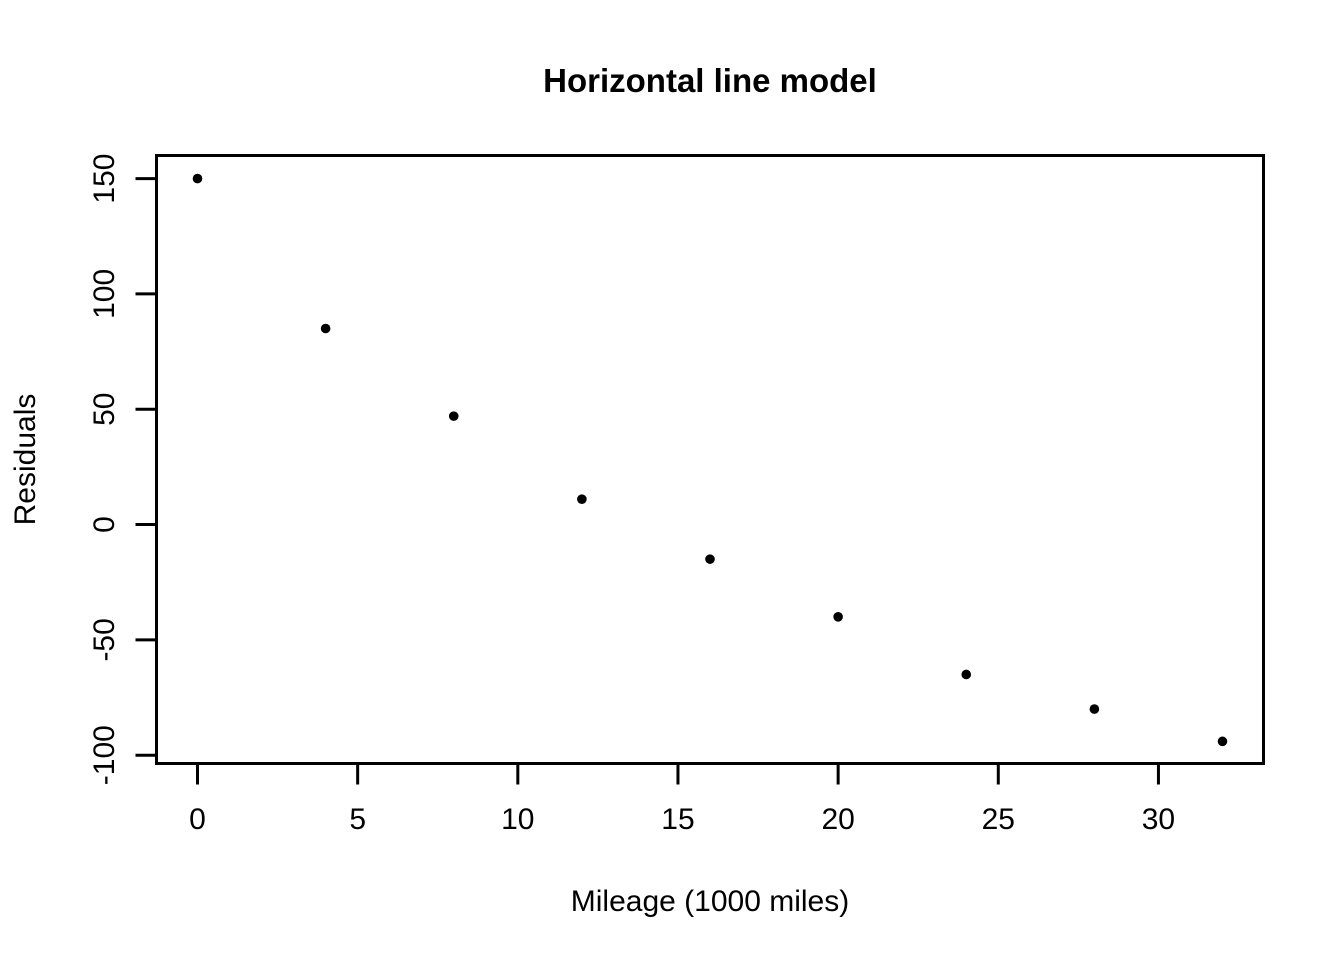 This screenshot has width=1344, height=960. Describe the element at coordinates (710, 80) in the screenshot. I see `chart-title: Horizontal line model` at that location.